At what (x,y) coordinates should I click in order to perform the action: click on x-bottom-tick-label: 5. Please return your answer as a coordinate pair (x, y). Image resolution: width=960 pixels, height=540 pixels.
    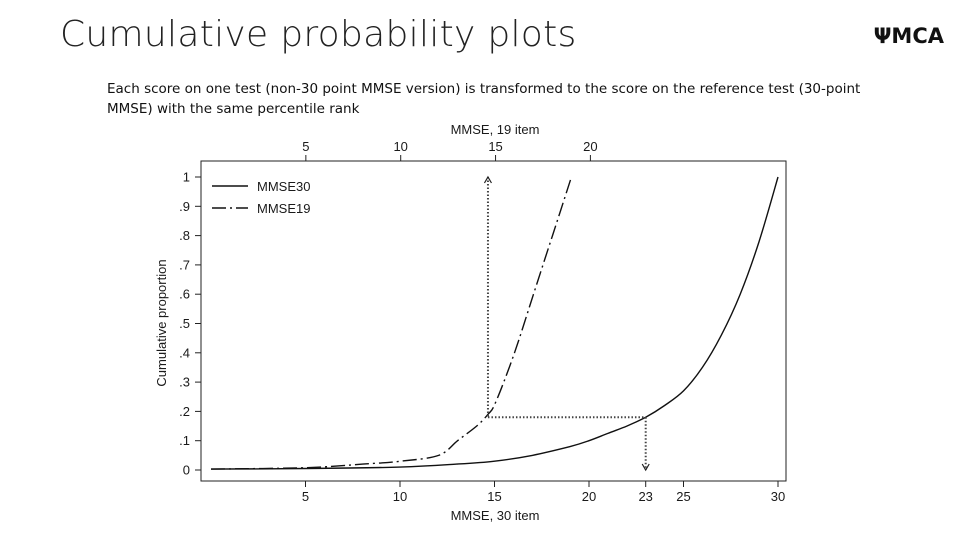
    Looking at the image, I should click on (305, 496).